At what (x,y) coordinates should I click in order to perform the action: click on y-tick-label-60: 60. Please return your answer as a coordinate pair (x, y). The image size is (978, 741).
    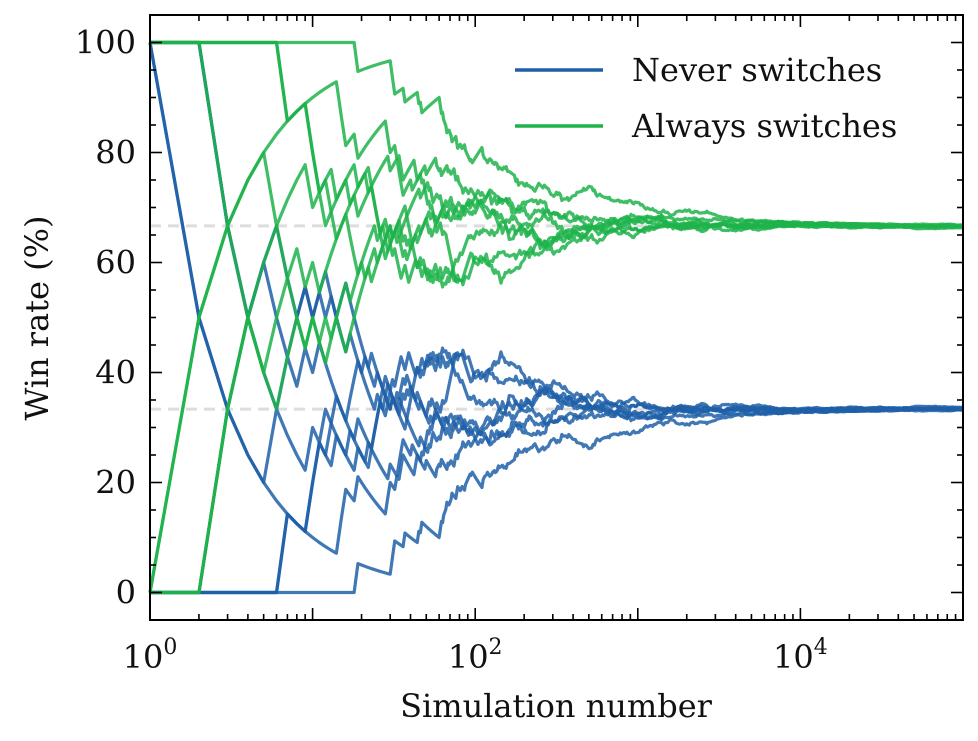
    Looking at the image, I should click on (115, 263).